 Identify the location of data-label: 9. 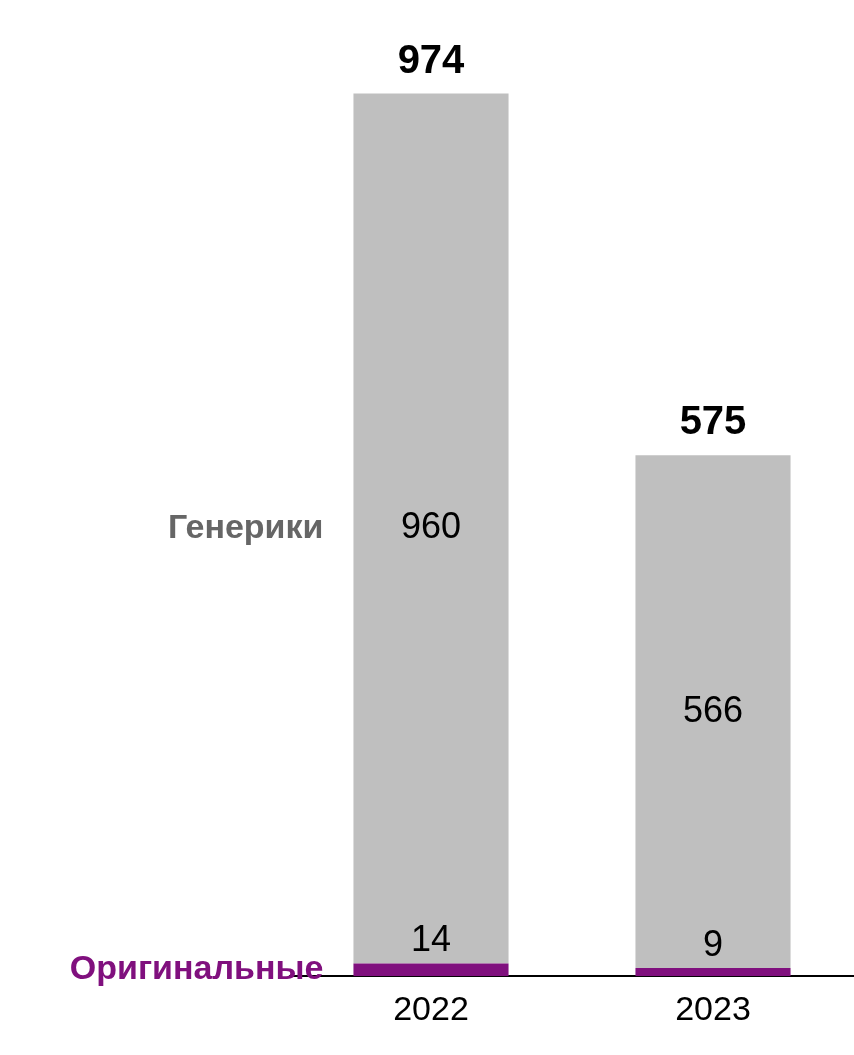
(713, 943).